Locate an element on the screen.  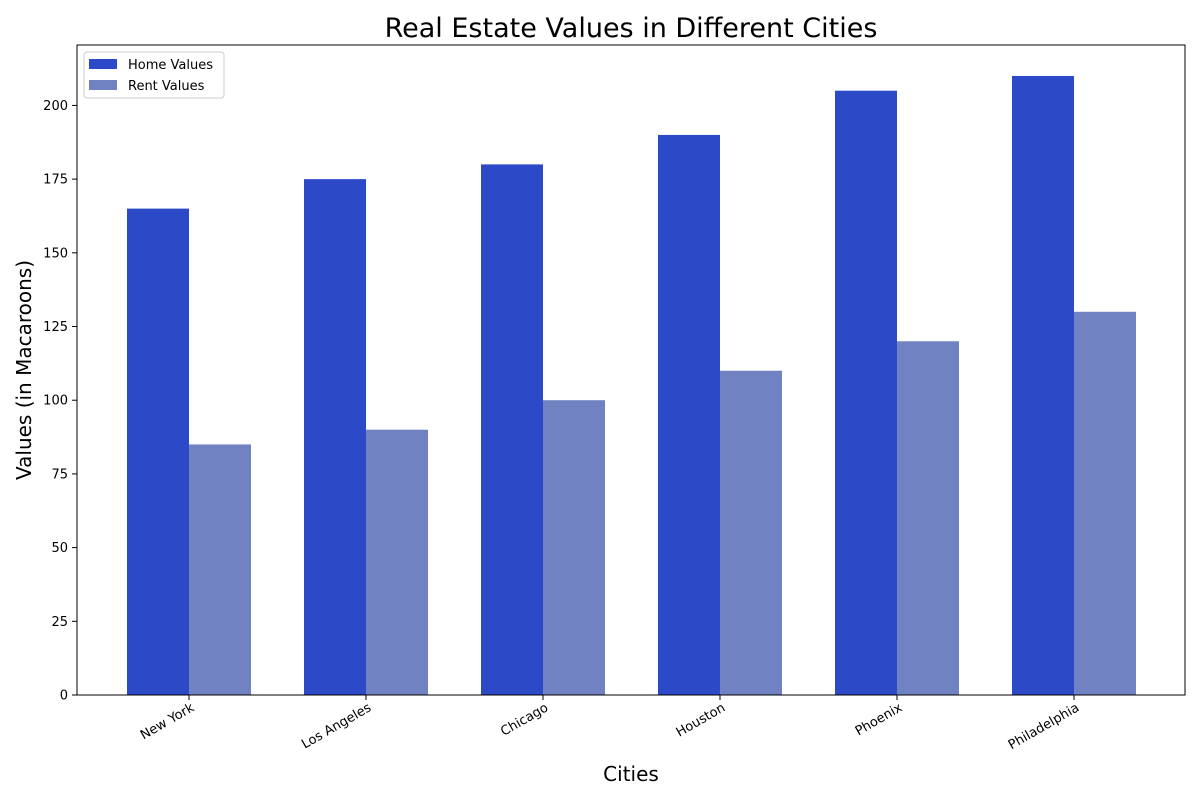
y-tick-label: 75 is located at coordinates (59, 474).